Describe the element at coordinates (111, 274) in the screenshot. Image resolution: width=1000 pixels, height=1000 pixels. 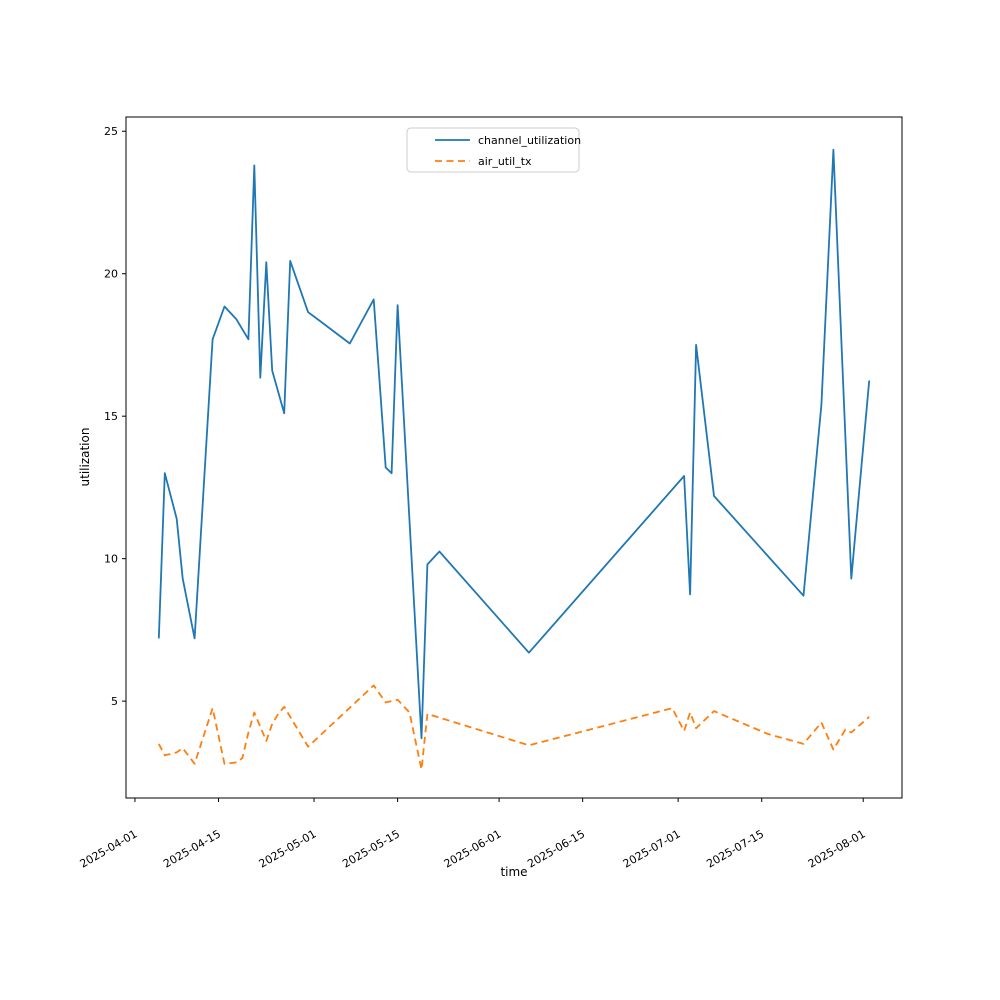
I see `y-tick-label: 20` at that location.